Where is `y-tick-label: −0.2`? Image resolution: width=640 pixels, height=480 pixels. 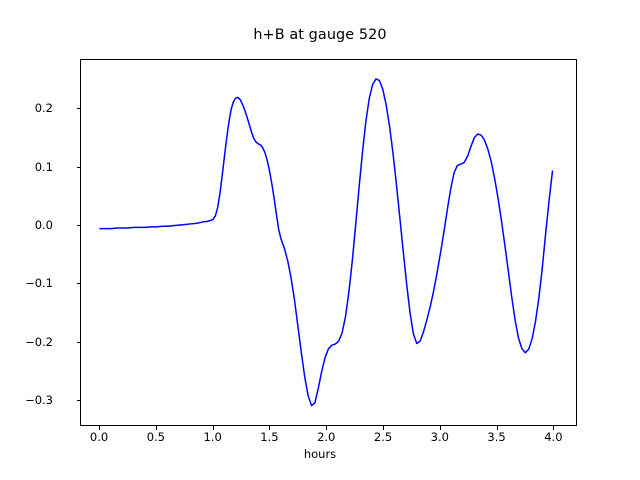
y-tick-label: −0.2 is located at coordinates (39, 341).